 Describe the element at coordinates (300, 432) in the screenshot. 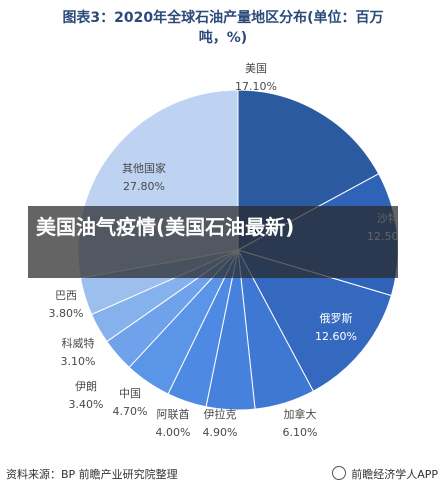

I see `slice-value-label: 6.10%` at that location.